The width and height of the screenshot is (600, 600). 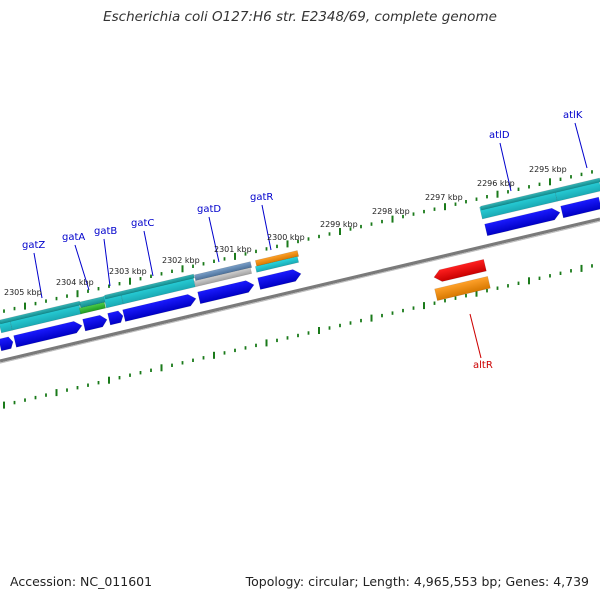 What do you see at coordinates (75, 282) in the screenshot?
I see `kbp-label: 2304 kbp` at bounding box center [75, 282].